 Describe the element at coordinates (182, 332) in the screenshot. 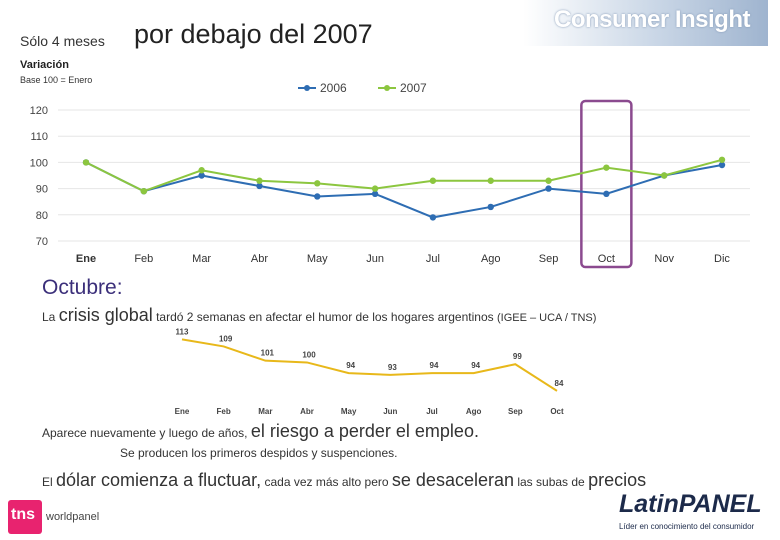

I see `igee-label-ene: 113` at that location.